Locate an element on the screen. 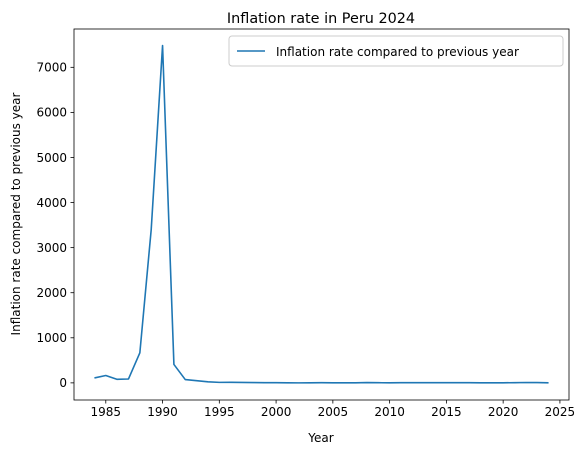  x-axis-label: Year is located at coordinates (320, 438).